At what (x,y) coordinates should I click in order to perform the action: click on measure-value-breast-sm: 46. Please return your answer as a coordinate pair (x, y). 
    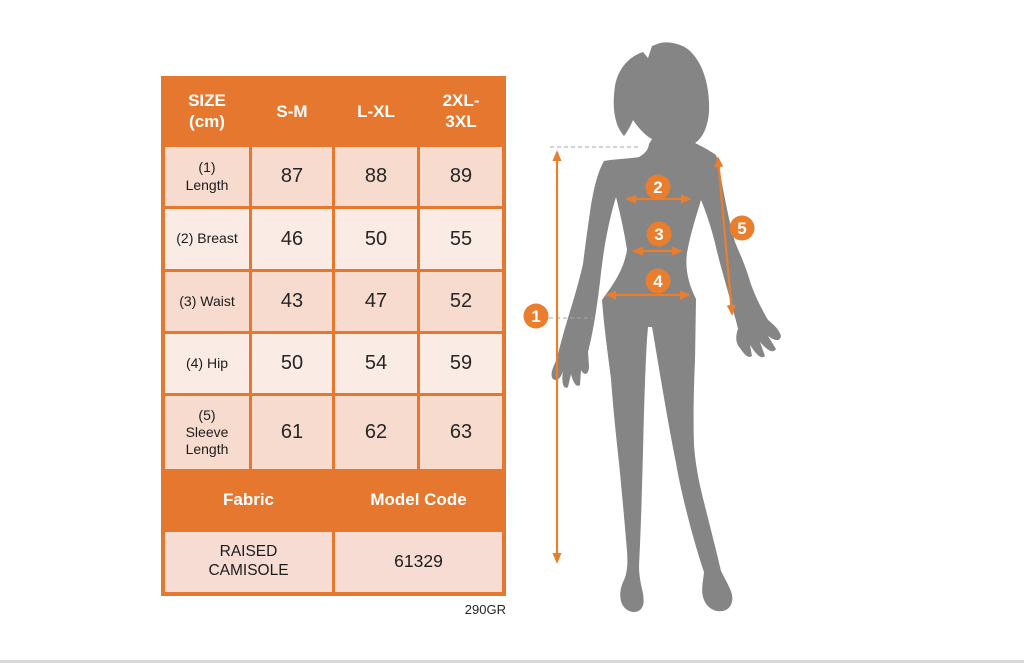
    Looking at the image, I should click on (292, 239).